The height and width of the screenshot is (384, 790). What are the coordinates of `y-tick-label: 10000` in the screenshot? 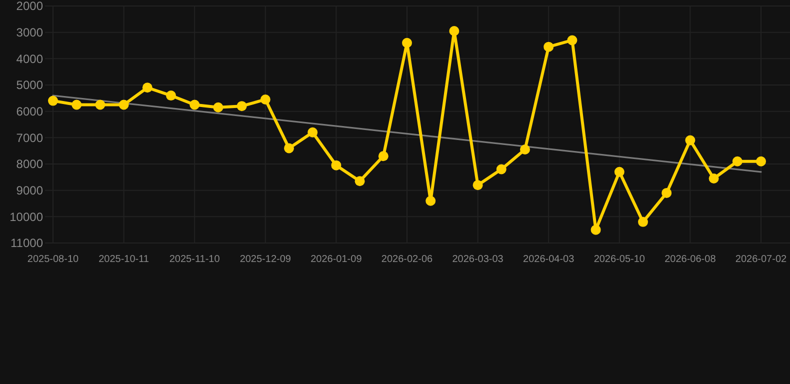 It's located at (27, 217).